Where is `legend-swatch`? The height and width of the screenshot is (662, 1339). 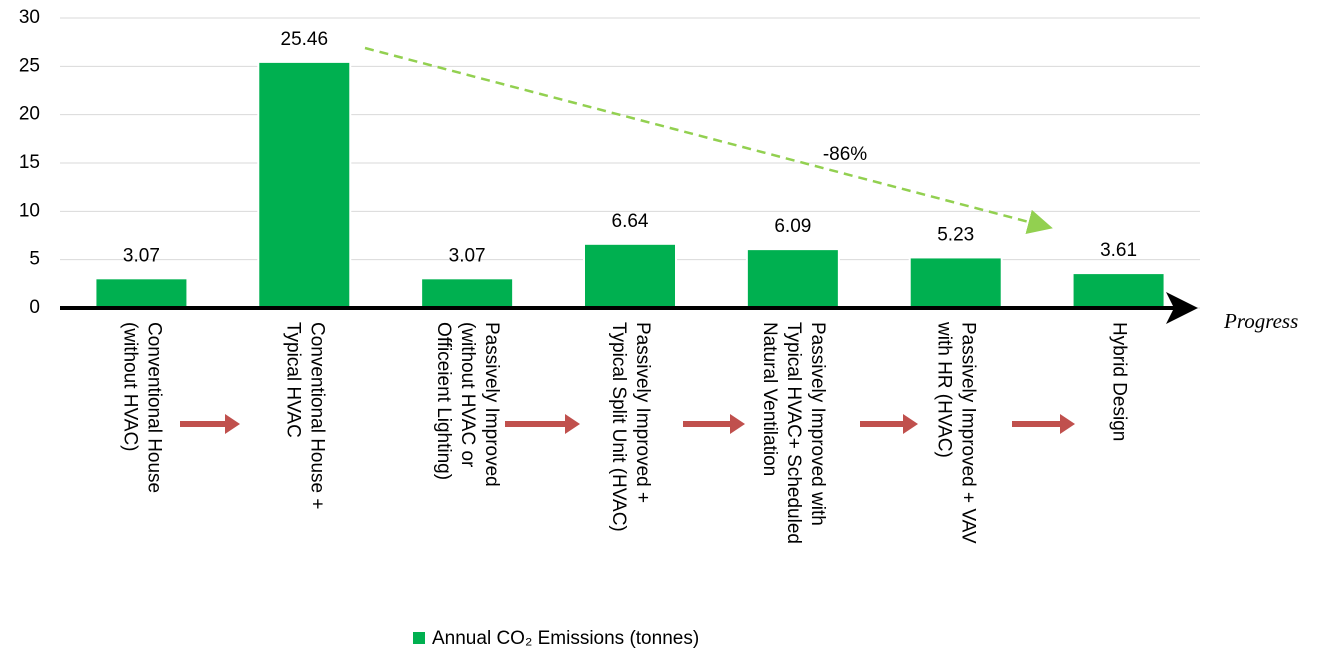
legend-swatch is located at coordinates (419, 638).